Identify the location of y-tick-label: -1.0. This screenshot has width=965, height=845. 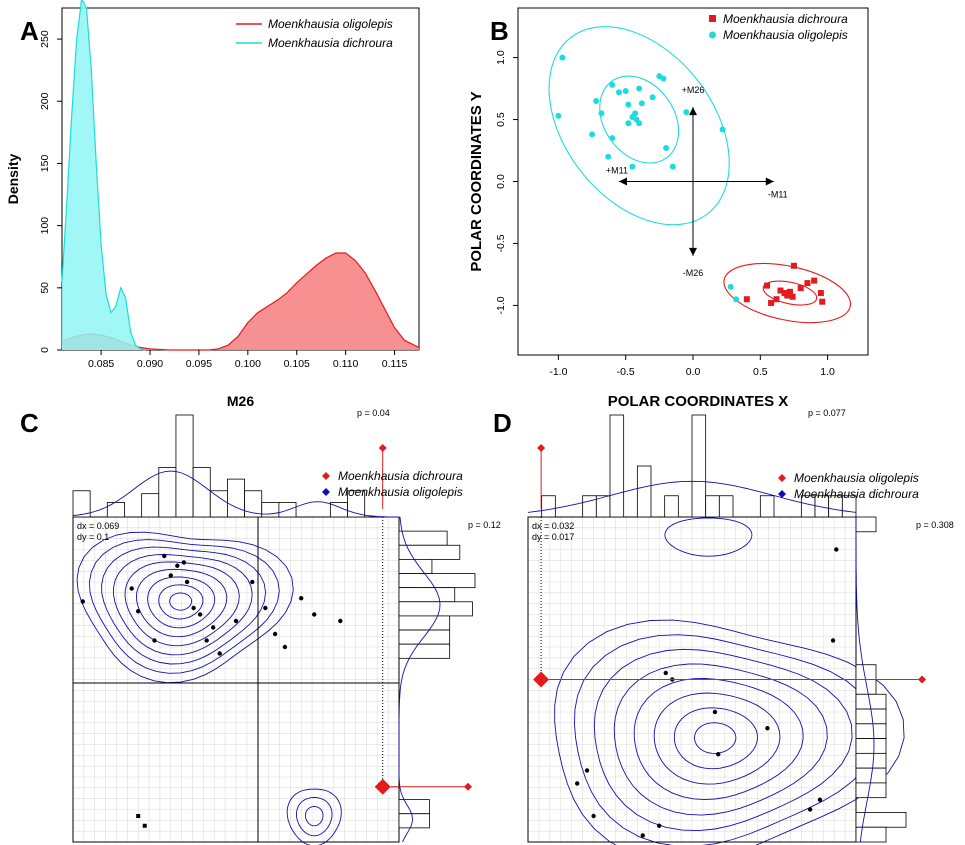
(501, 305).